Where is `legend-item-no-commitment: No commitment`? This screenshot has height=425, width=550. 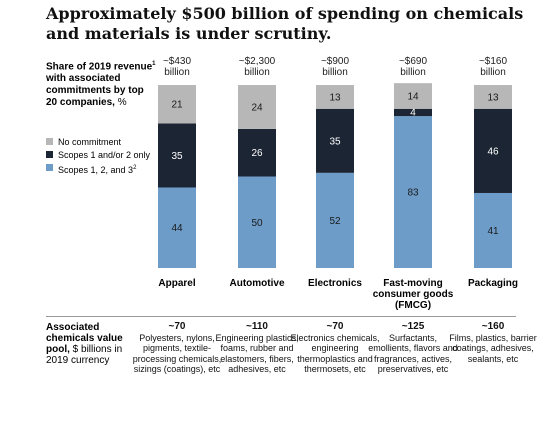
legend-item-no-commitment: No commitment is located at coordinates (106, 143).